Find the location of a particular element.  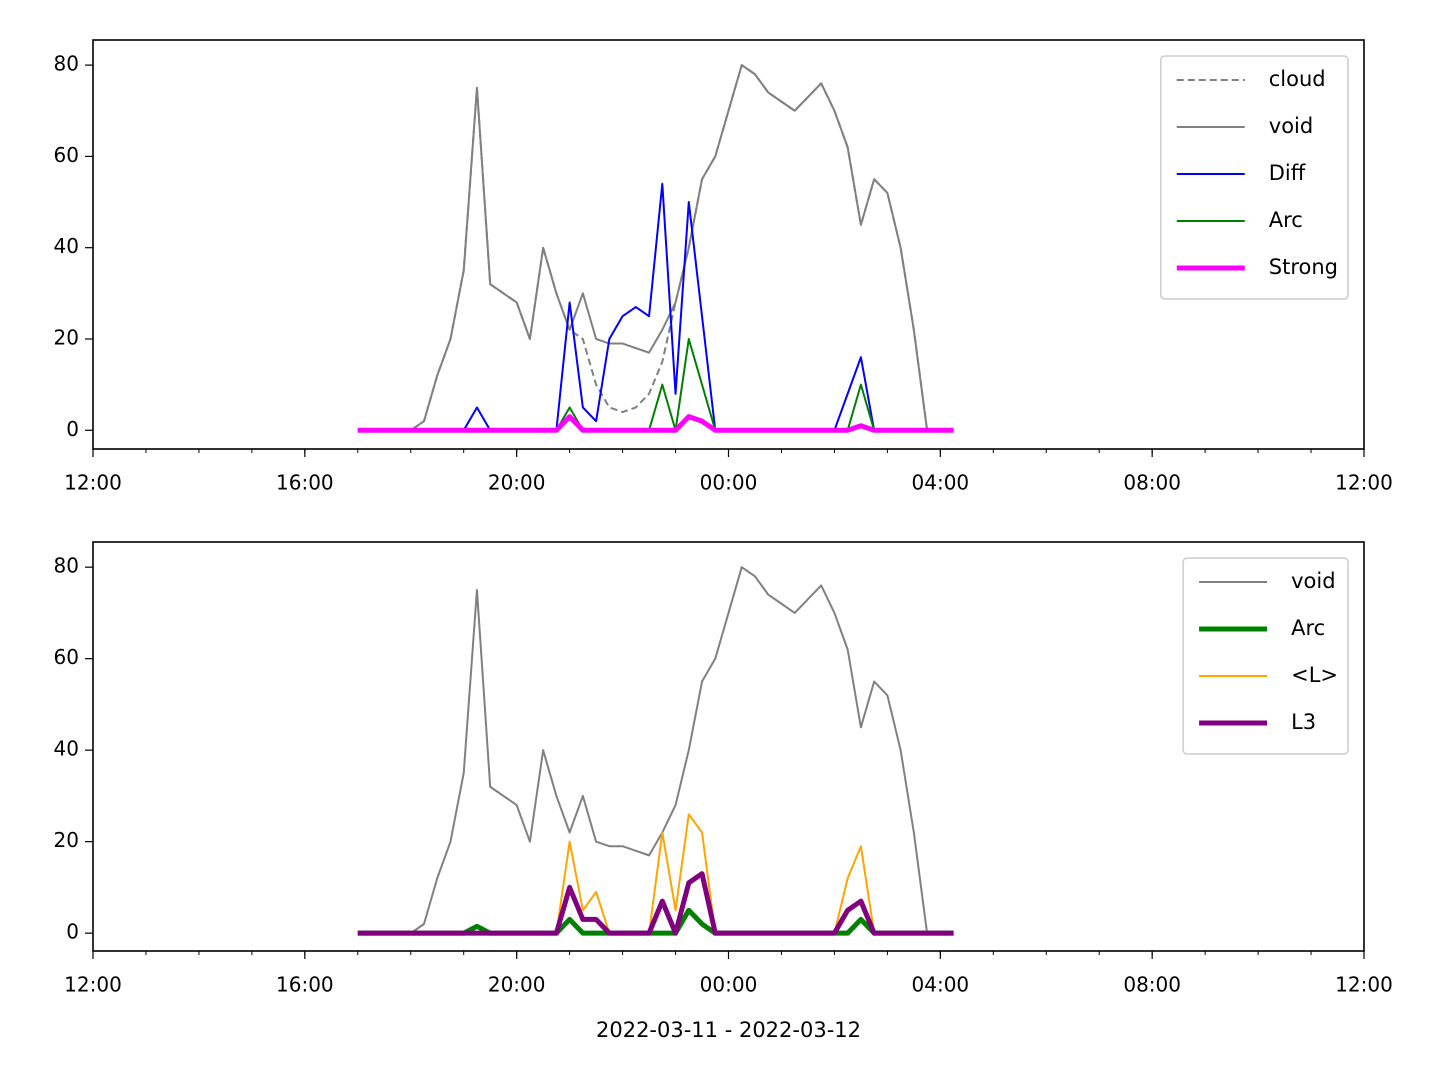

legend-label: cloud is located at coordinates (1297, 79).